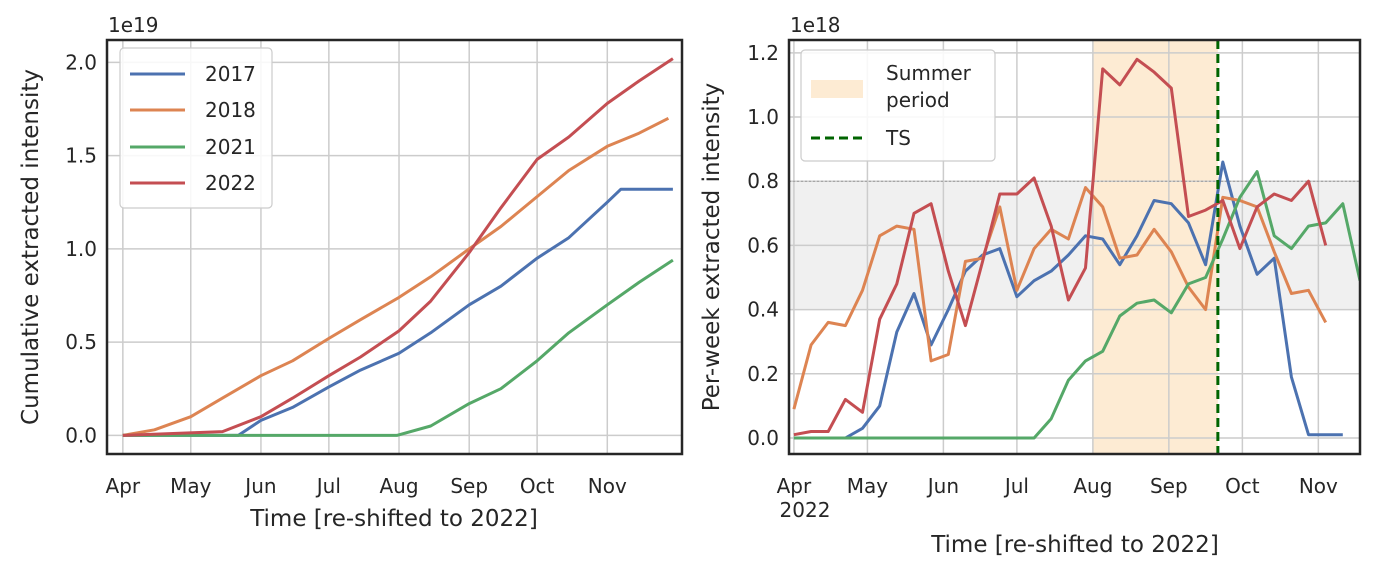  Describe the element at coordinates (393, 519) in the screenshot. I see `cumulative-chart-x-label: Time [re-shifted to 2022]` at that location.